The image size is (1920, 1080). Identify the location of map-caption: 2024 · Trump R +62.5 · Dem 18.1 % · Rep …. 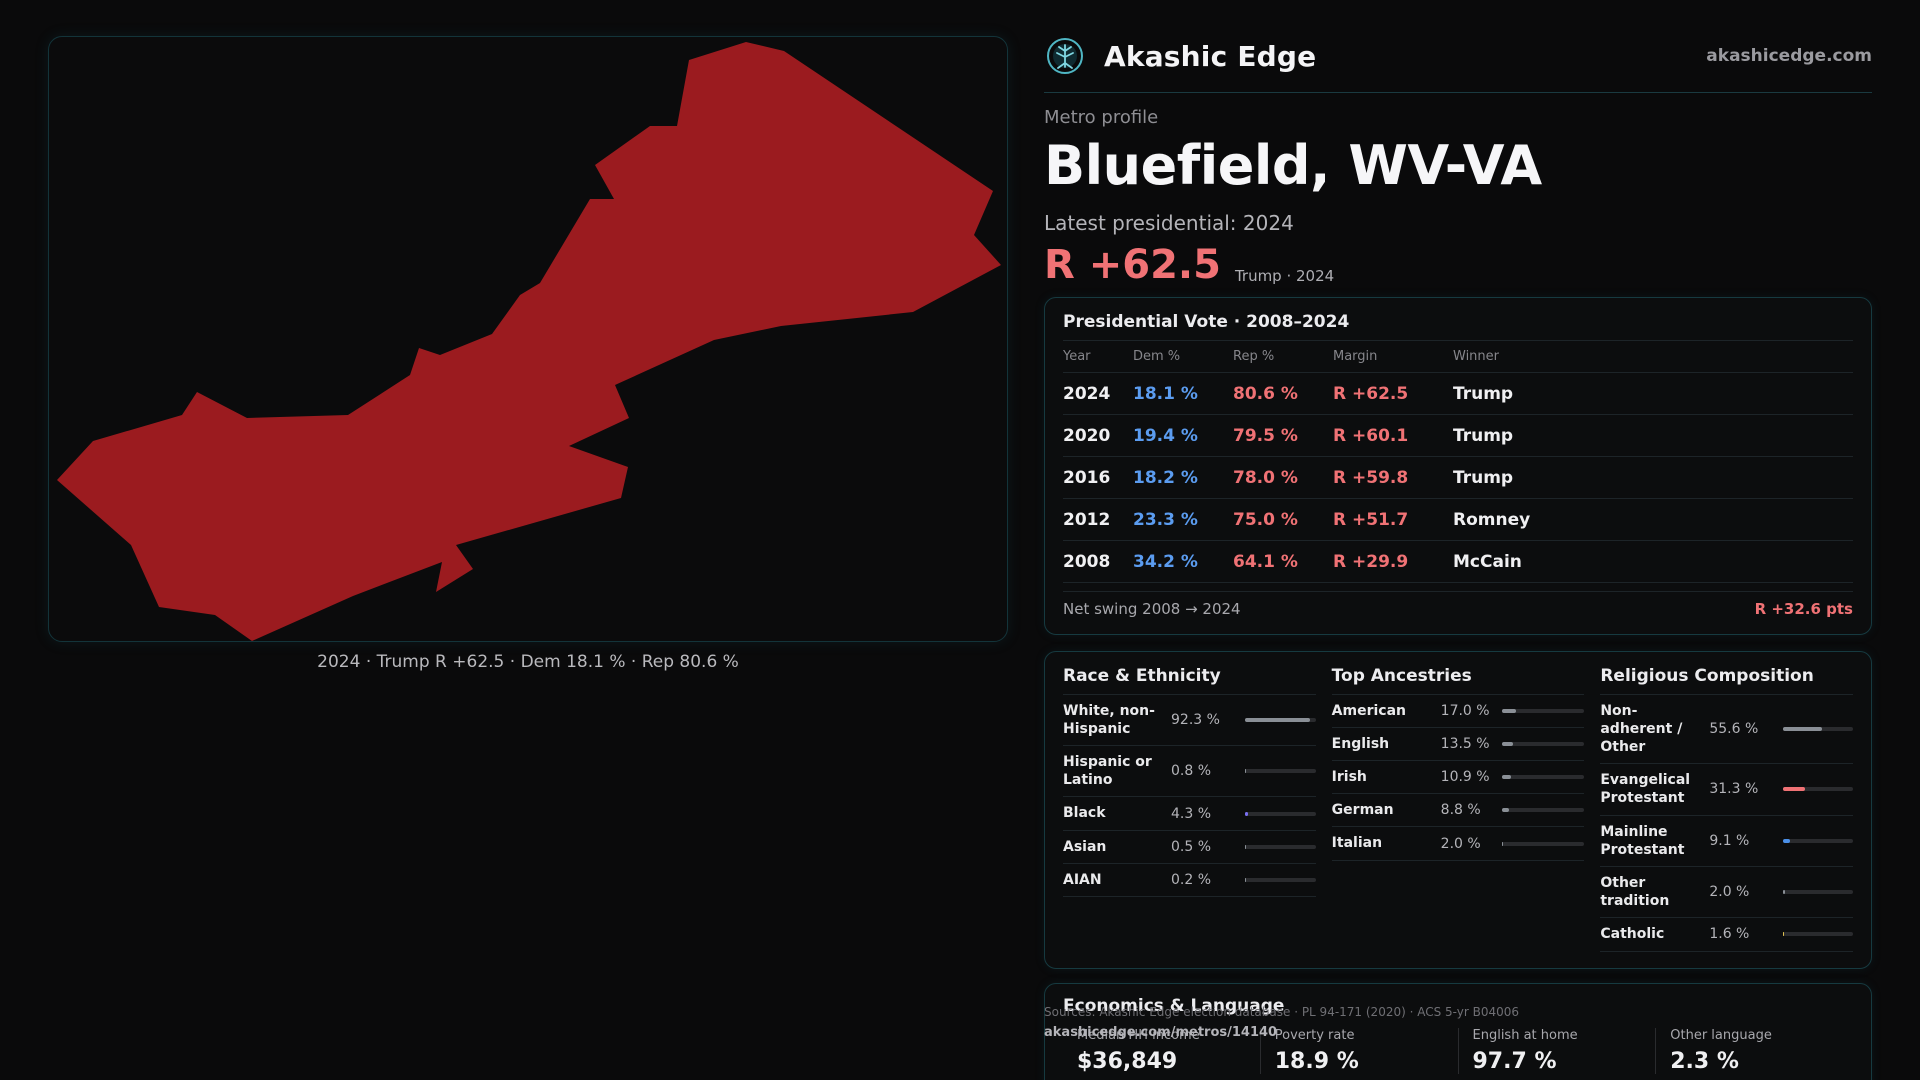
(528, 662).